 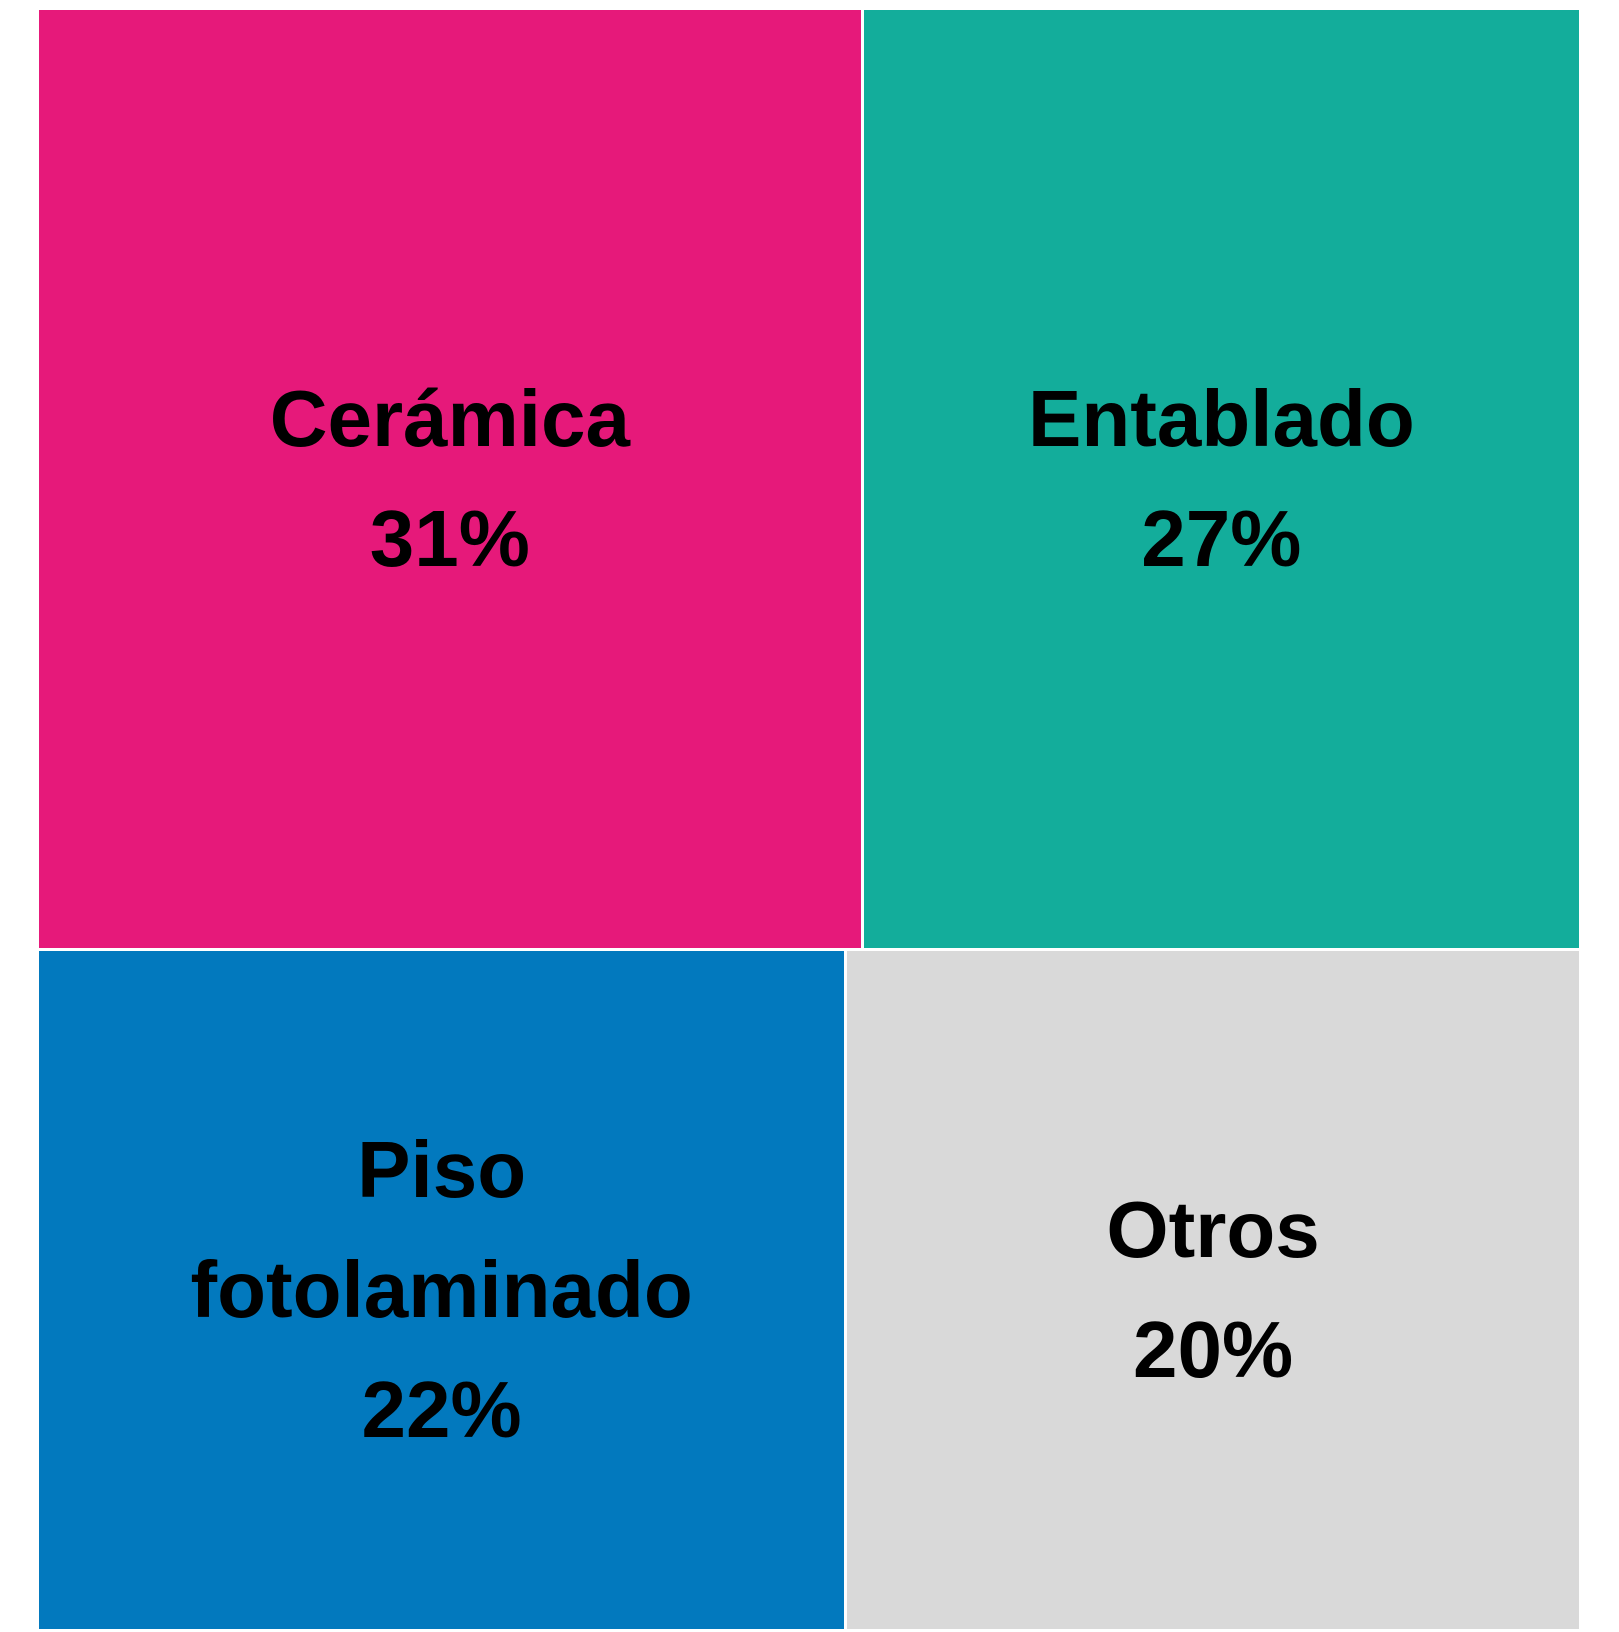 I want to click on cell-label: Piso fotolaminado 22%, so click(x=441, y=1290).